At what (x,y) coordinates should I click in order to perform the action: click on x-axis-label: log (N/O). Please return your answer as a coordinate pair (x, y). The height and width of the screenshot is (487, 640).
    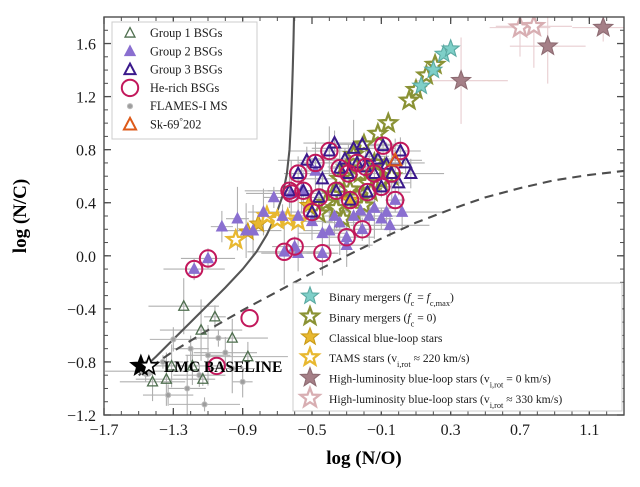
    Looking at the image, I should click on (363, 458).